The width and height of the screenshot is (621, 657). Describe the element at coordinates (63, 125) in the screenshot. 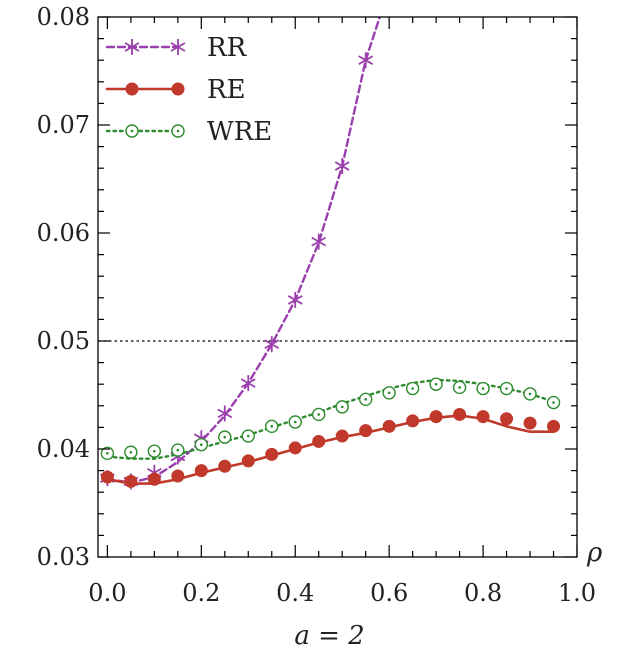

I see `y-tick-label: 0.07` at that location.